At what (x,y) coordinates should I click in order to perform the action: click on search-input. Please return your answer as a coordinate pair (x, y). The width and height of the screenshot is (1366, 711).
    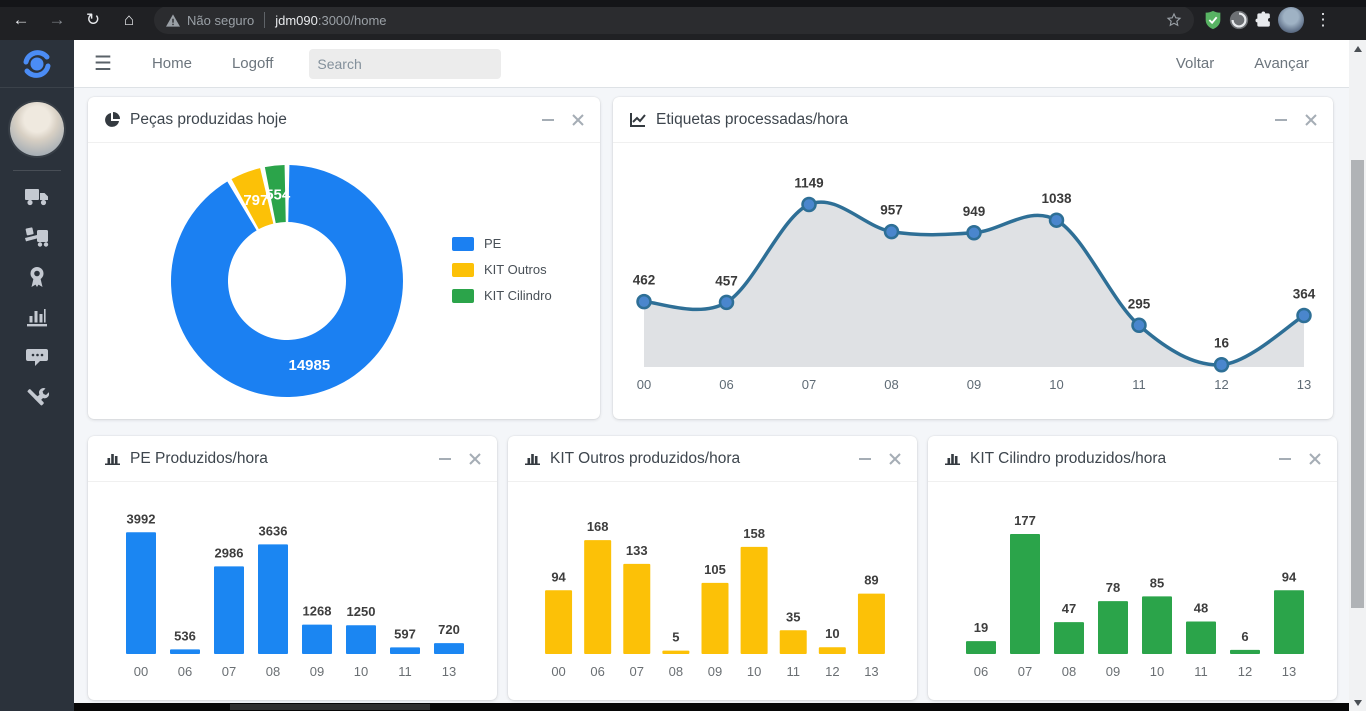
    Looking at the image, I should click on (408, 63).